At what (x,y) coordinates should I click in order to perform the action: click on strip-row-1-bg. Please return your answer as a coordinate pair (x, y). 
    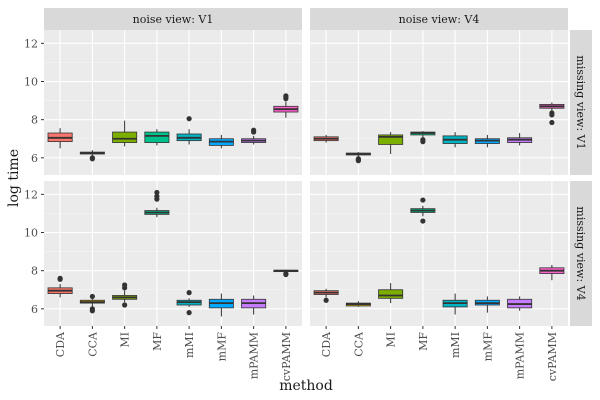
    Looking at the image, I should click on (581, 102).